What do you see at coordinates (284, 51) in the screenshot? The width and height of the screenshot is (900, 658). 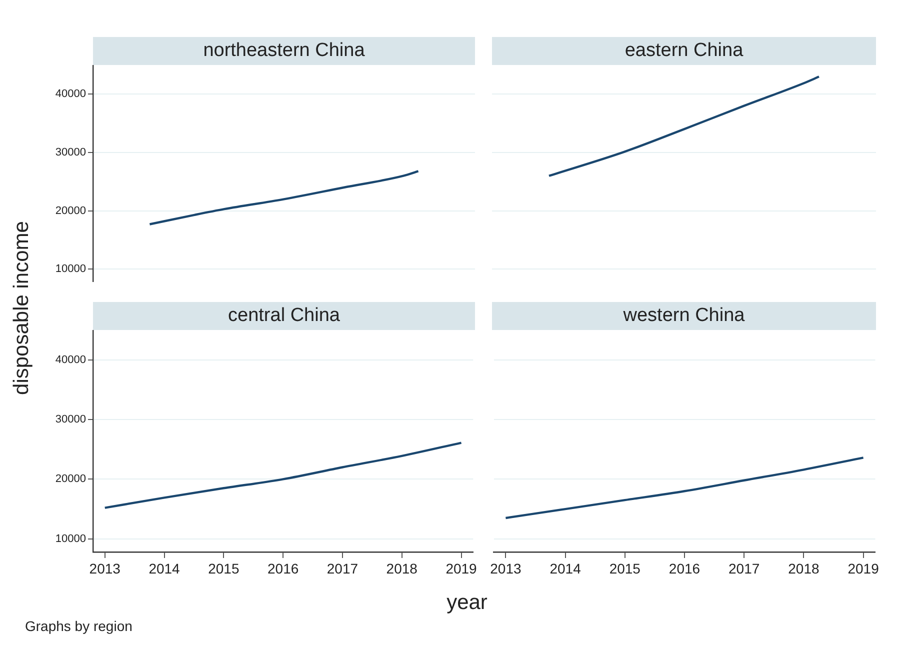 I see `chart-title: northeastern China` at bounding box center [284, 51].